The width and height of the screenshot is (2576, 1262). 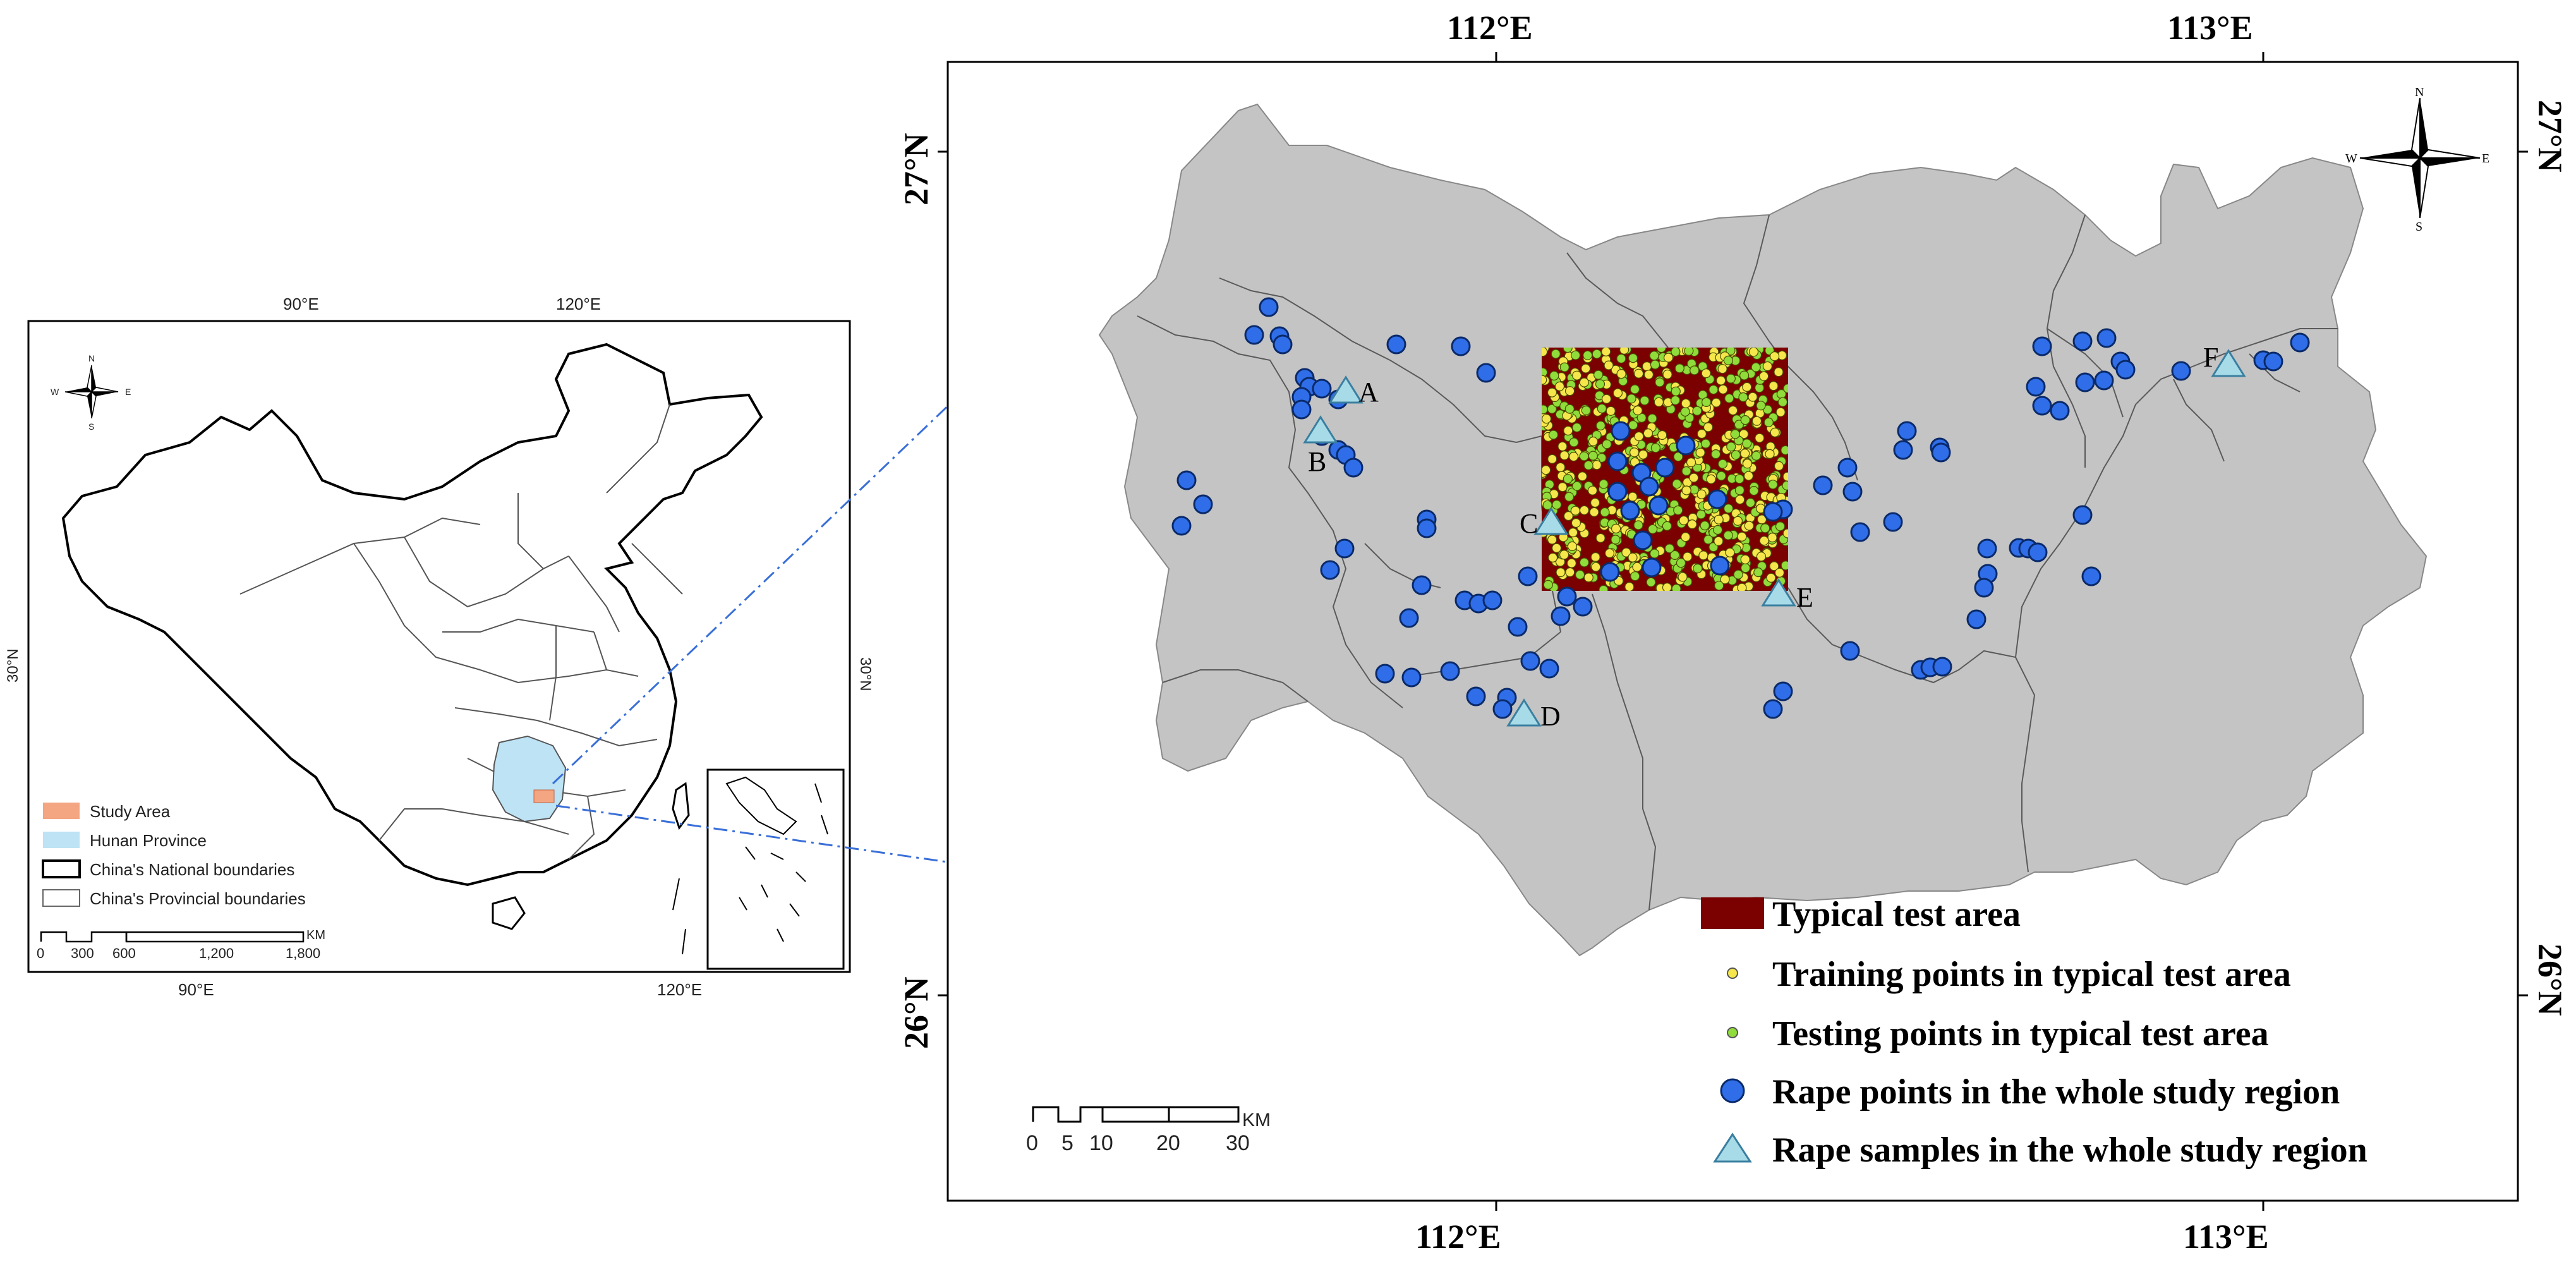 I want to click on sample-b-marker, so click(x=1320, y=430).